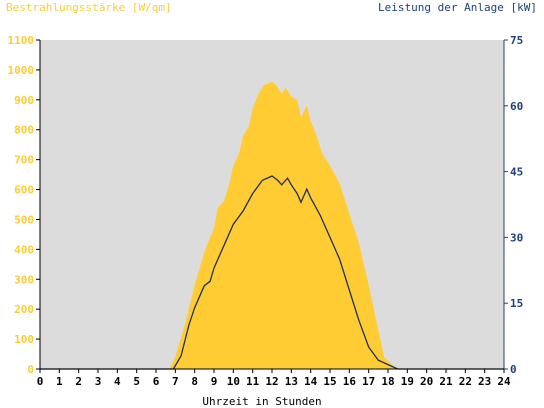 The width and height of the screenshot is (544, 408). What do you see at coordinates (311, 381) in the screenshot?
I see `x-tick-label: 14` at bounding box center [311, 381].